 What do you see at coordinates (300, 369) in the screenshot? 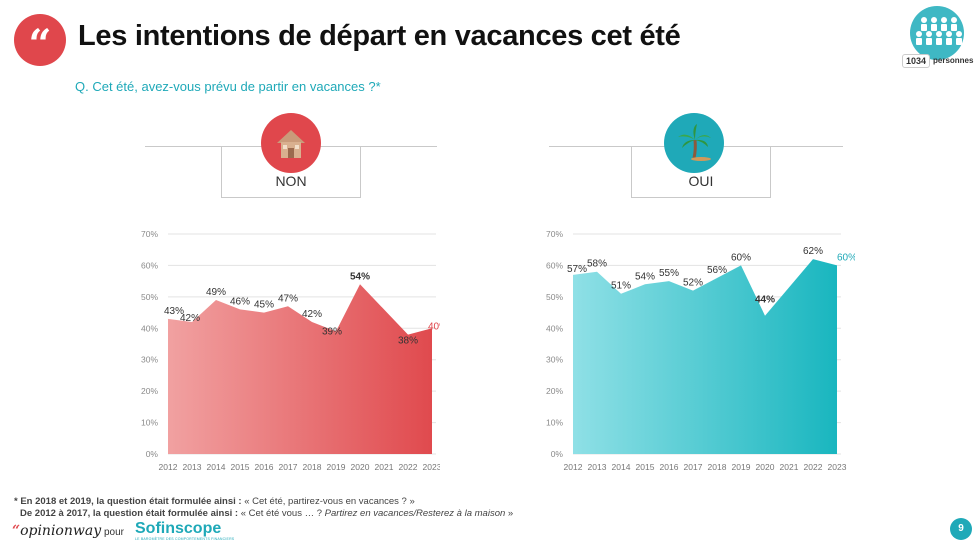
I see `non-area` at bounding box center [300, 369].